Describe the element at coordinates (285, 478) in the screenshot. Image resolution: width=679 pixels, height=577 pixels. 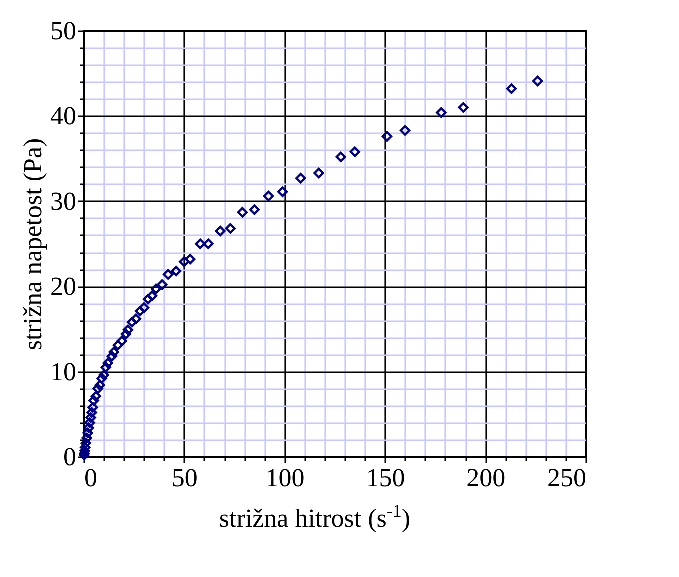
I see `x-tick-label: 100` at that location.